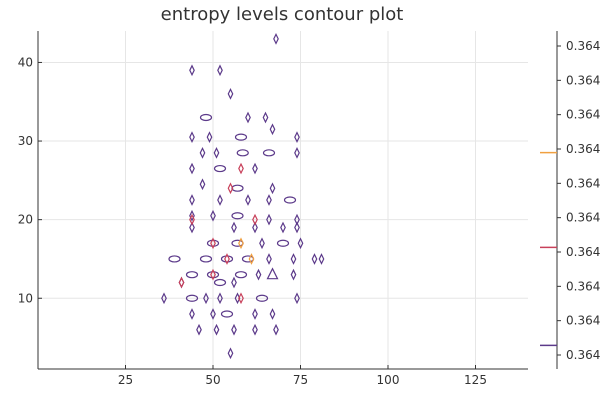 The height and width of the screenshot is (400, 600). I want to click on x-ticks: 25 50 75 100 125, so click(302, 376).